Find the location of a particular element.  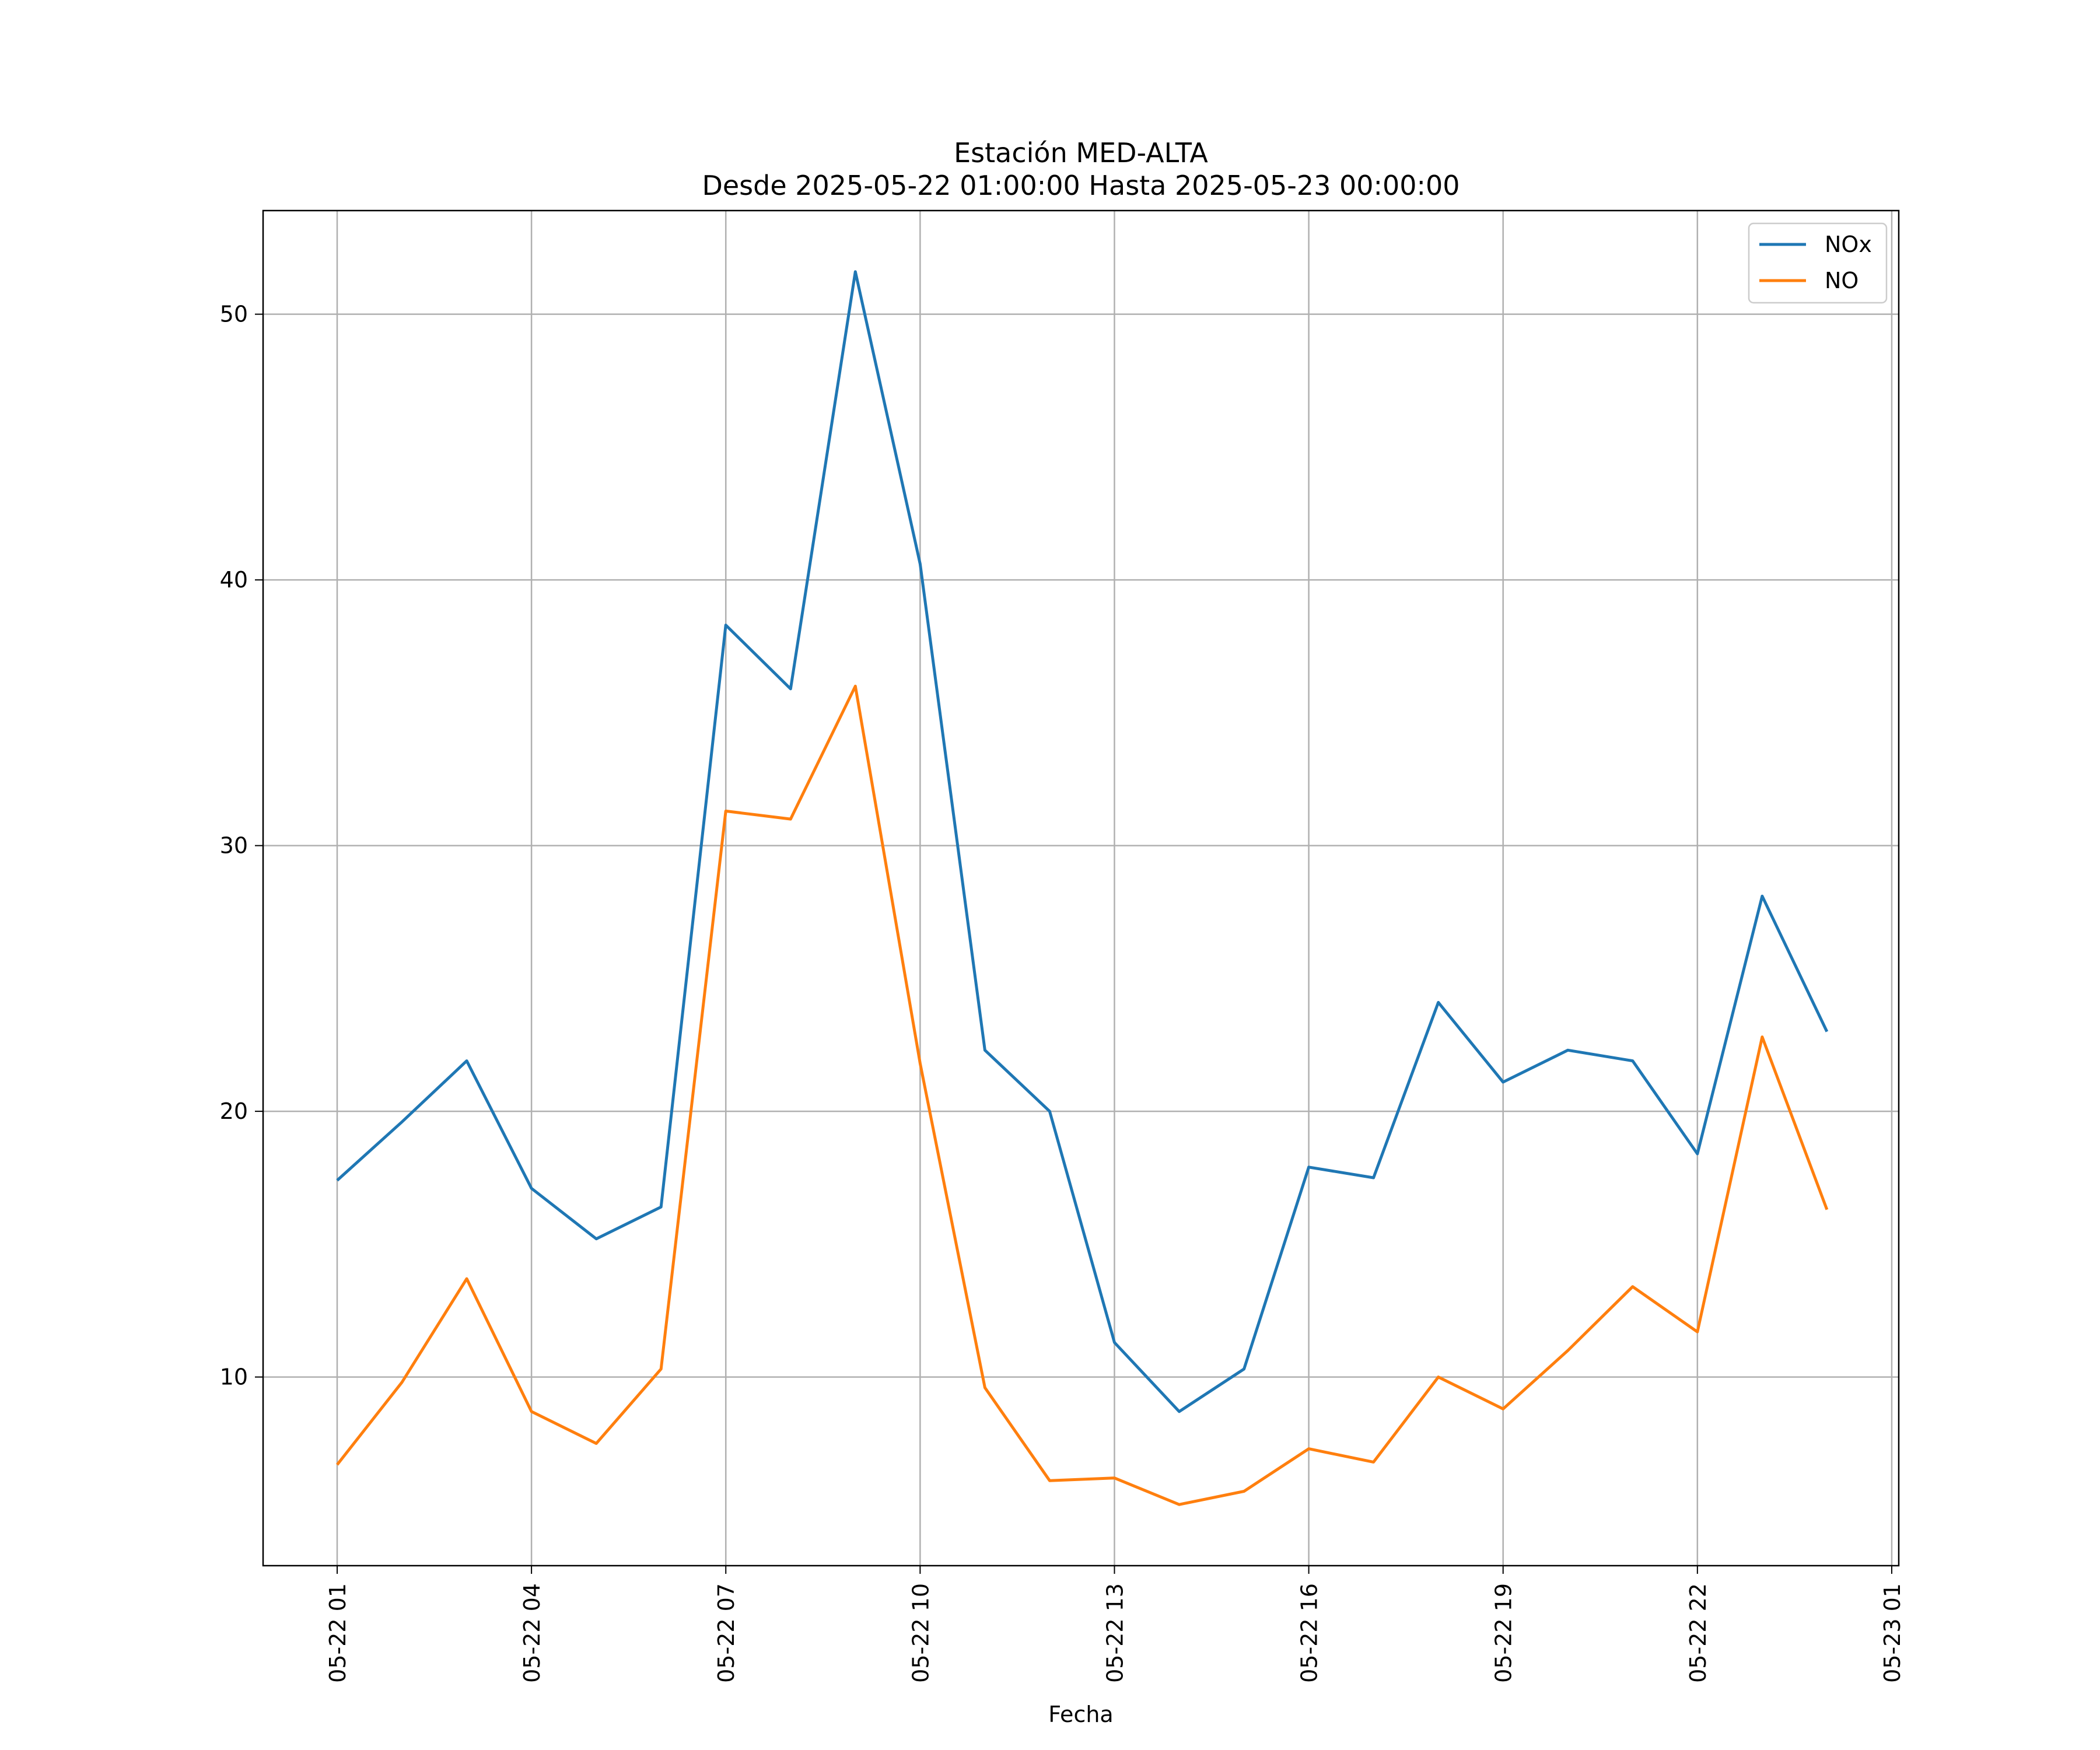

x-tick-label: 05-22 13 is located at coordinates (1115, 1633).